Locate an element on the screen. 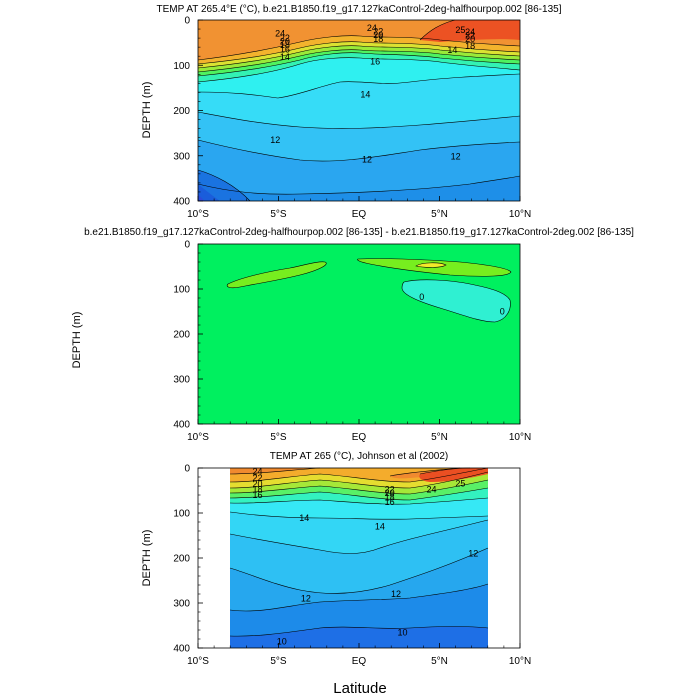 Image resolution: width=700 pixels, height=700 pixels. panel3-axes: 10°S 5°S EQ 5°N 10°N 0 100 200 300 400 is located at coordinates (352, 566).